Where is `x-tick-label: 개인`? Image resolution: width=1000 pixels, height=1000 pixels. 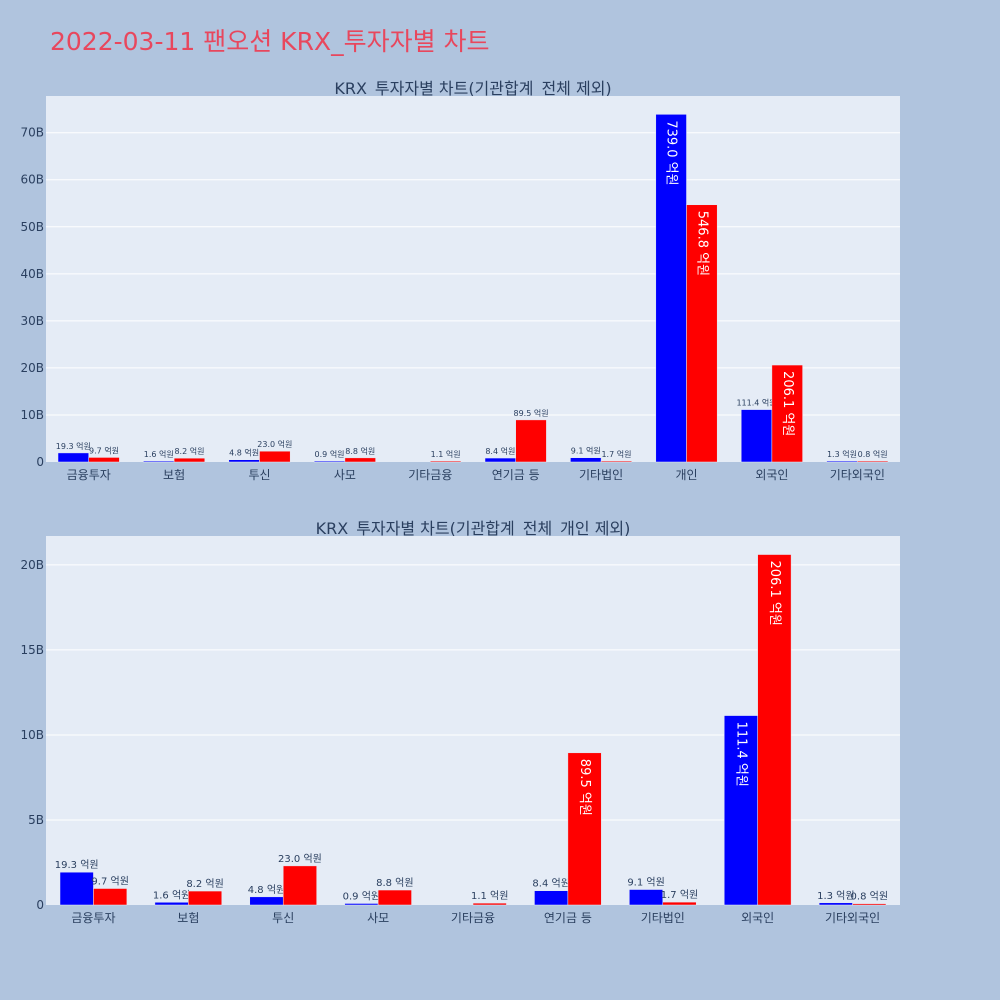
x-tick-label: 개인 is located at coordinates (686, 475).